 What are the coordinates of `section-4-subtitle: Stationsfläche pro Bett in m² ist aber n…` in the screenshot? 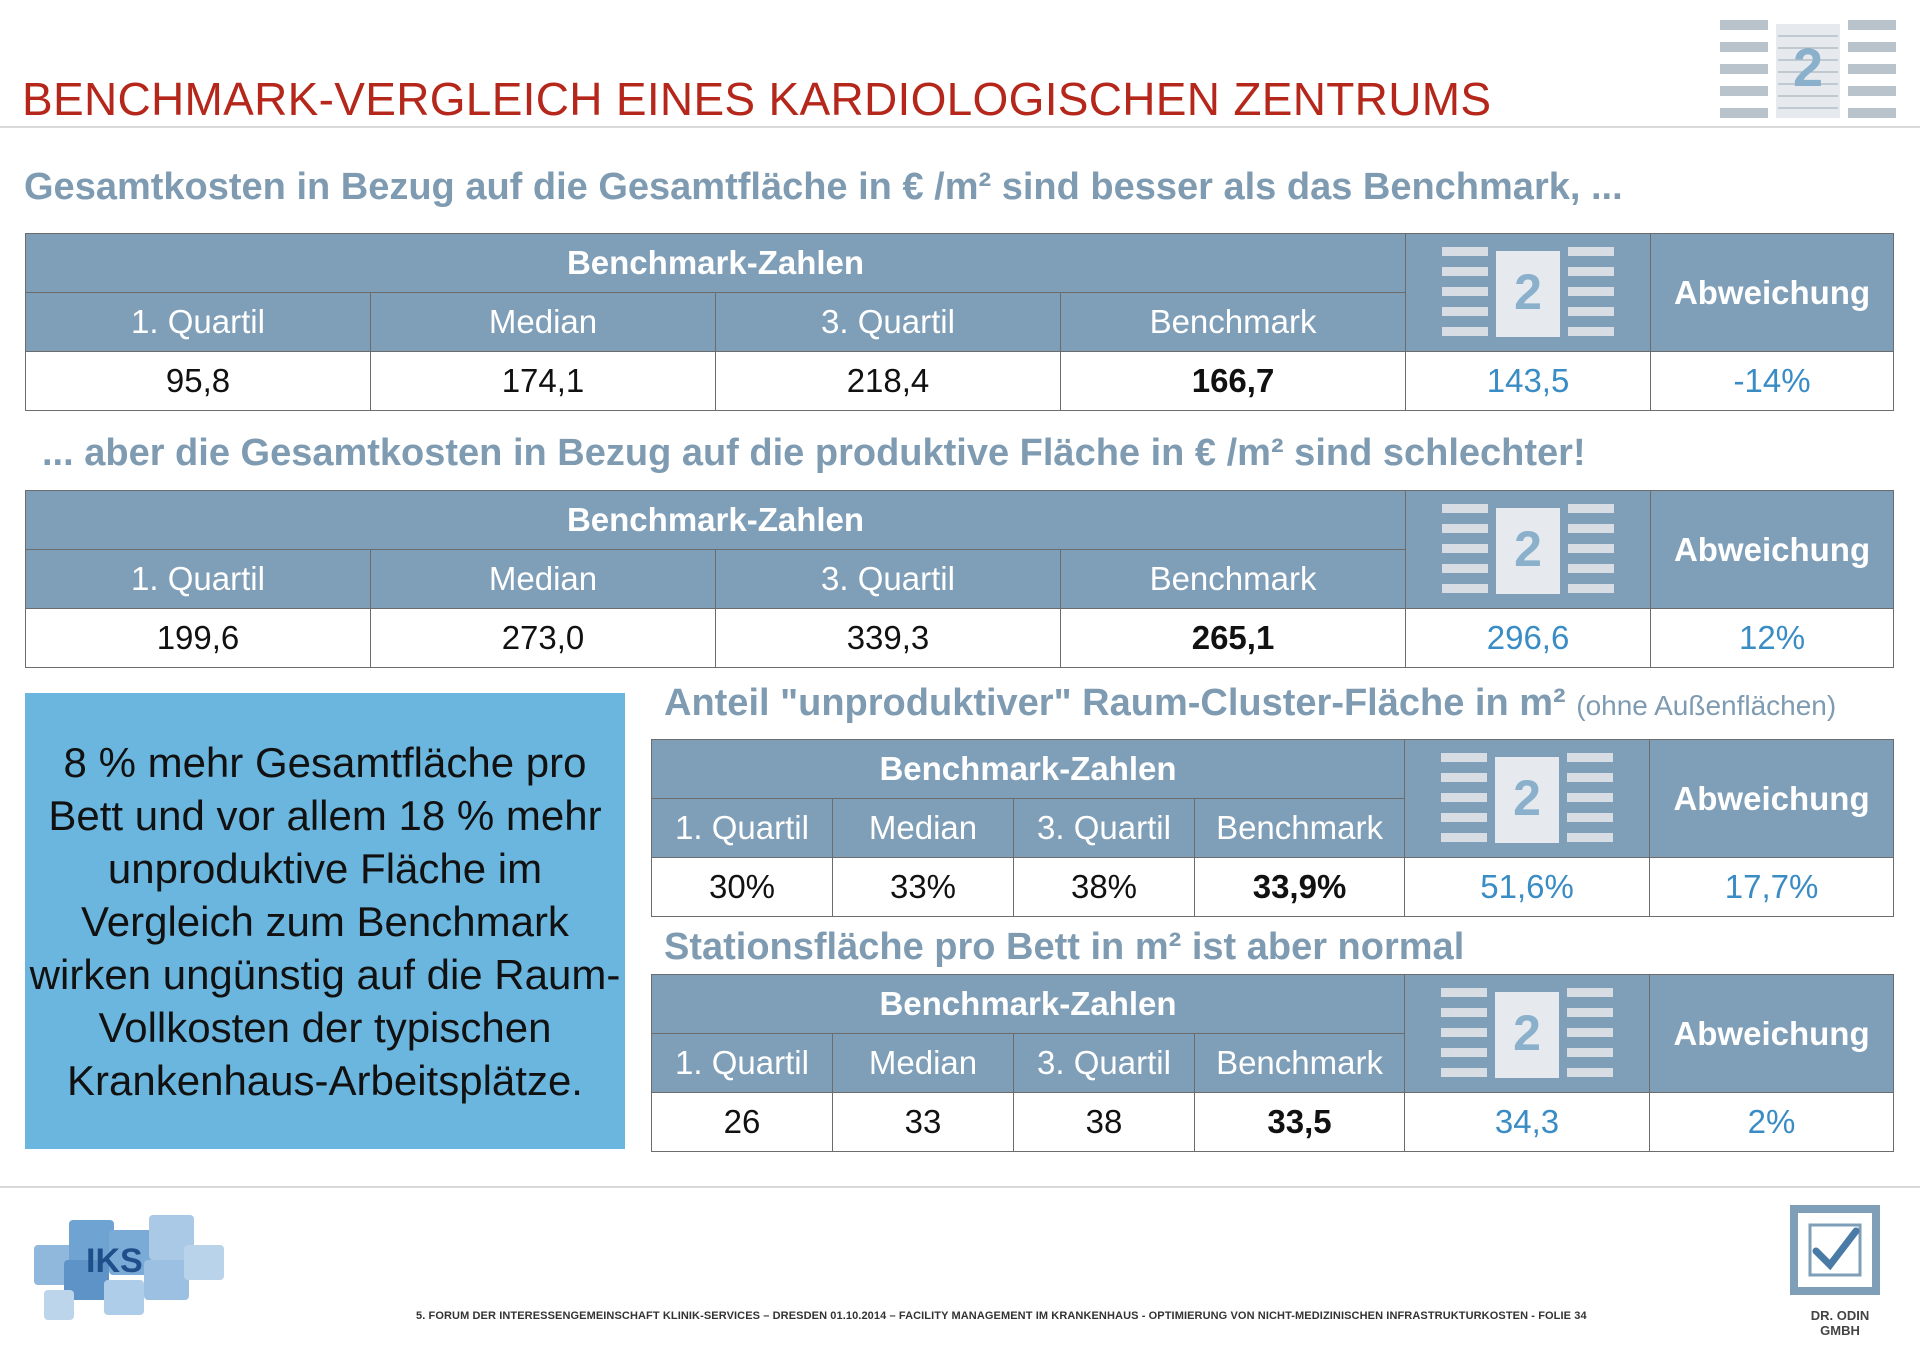 It's located at (1064, 947).